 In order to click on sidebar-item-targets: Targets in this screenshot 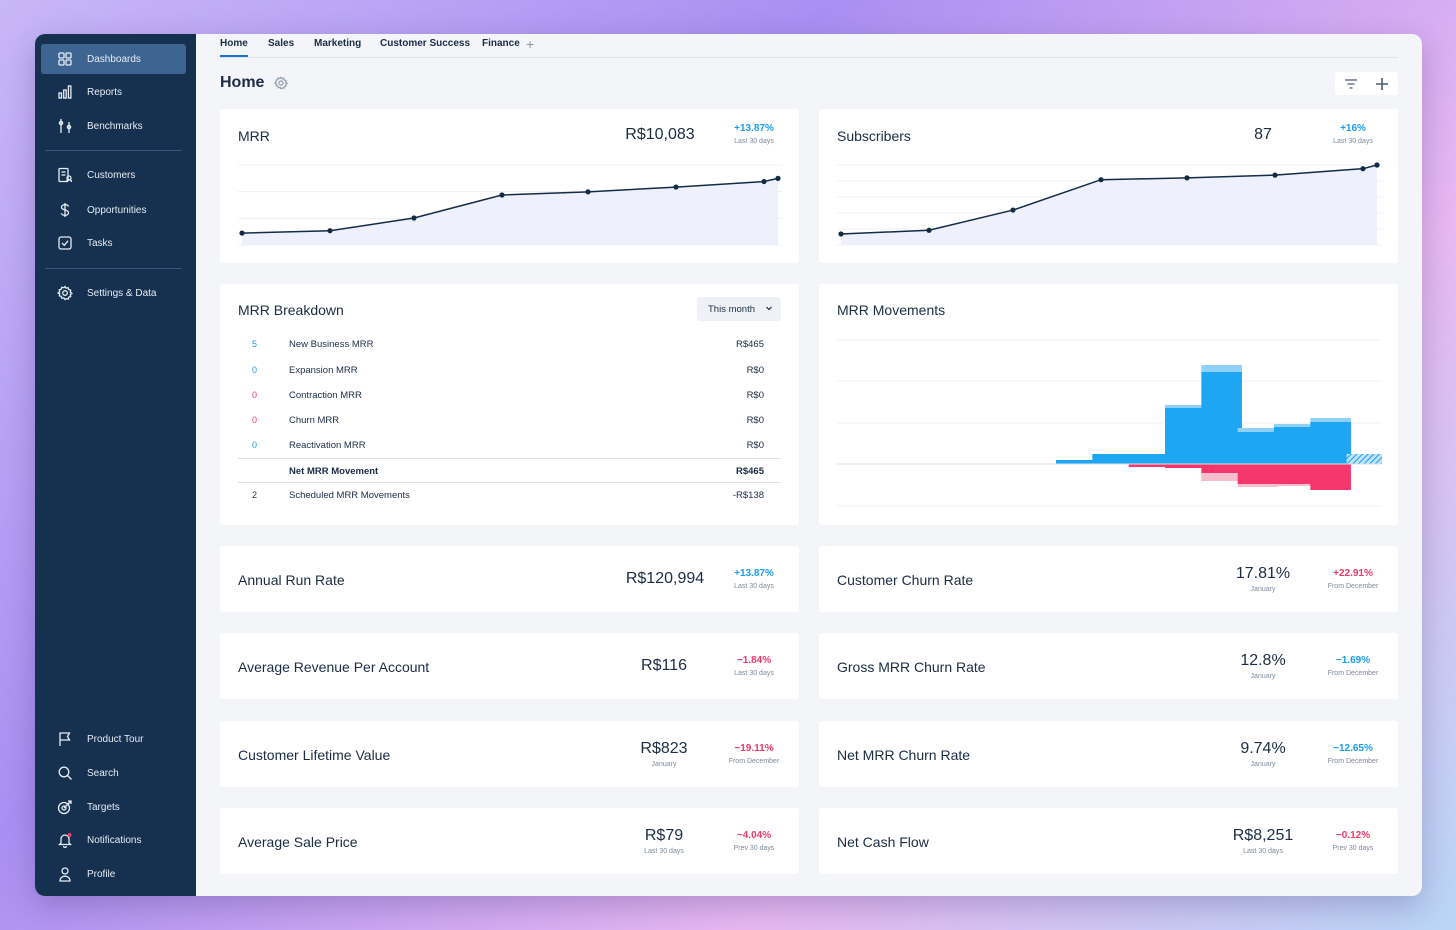, I will do `click(113, 807)`.